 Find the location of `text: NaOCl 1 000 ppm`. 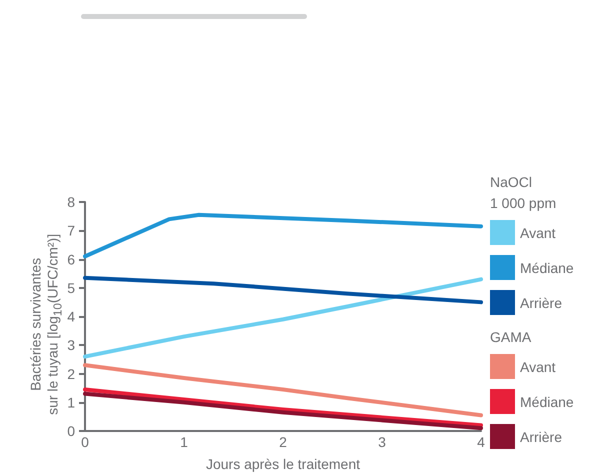

text: NaOCl 1 000 ppm is located at coordinates (524, 193).